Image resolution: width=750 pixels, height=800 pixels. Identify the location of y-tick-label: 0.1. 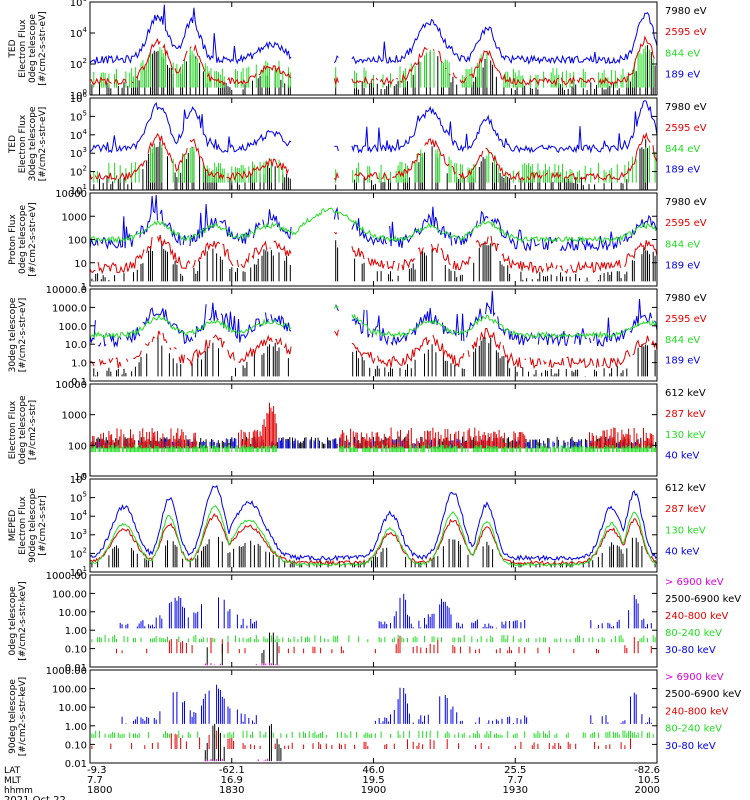
(79, 382).